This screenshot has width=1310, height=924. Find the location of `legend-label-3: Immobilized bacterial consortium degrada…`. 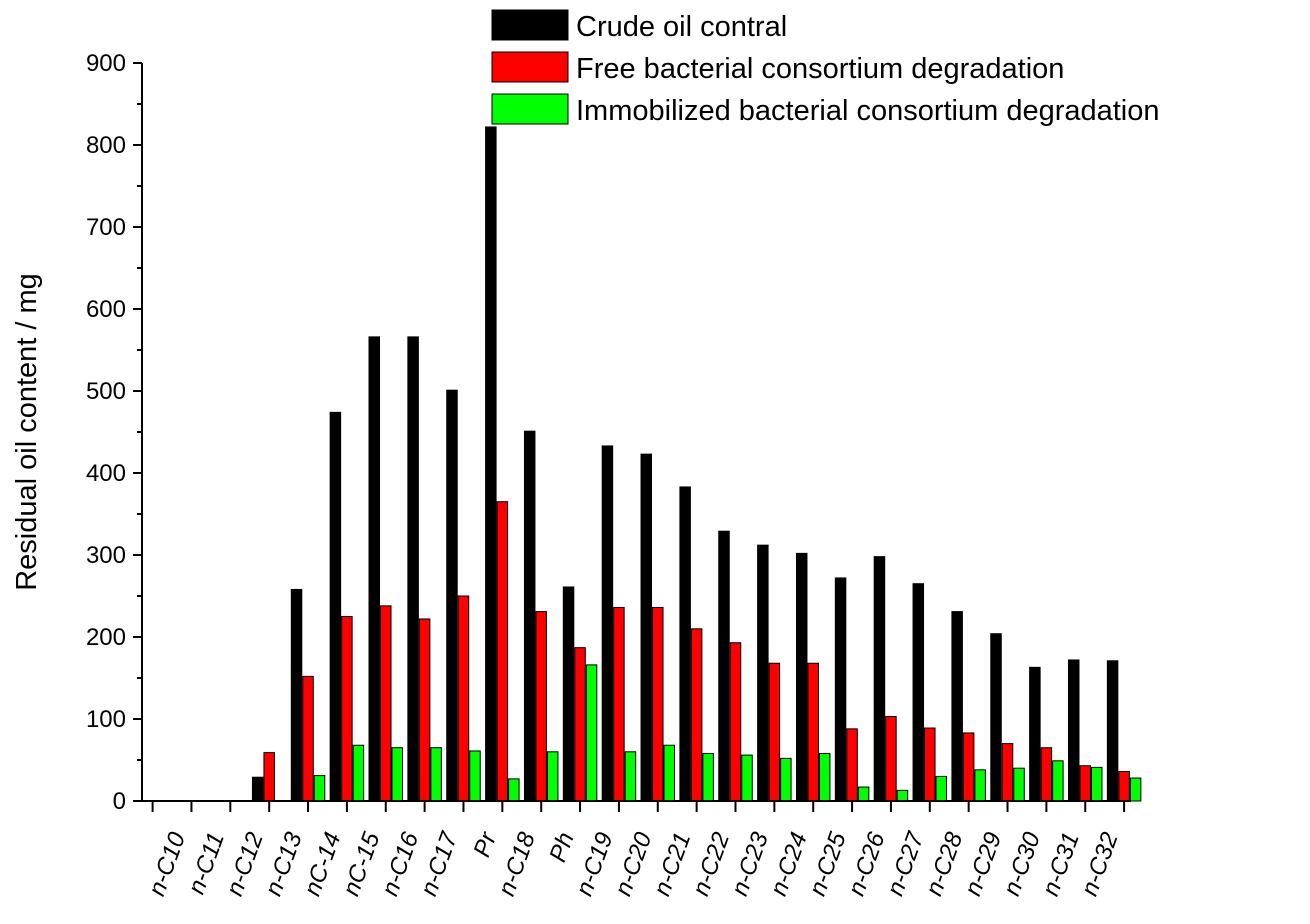

legend-label-3: Immobilized bacterial consortium degrada… is located at coordinates (868, 111).